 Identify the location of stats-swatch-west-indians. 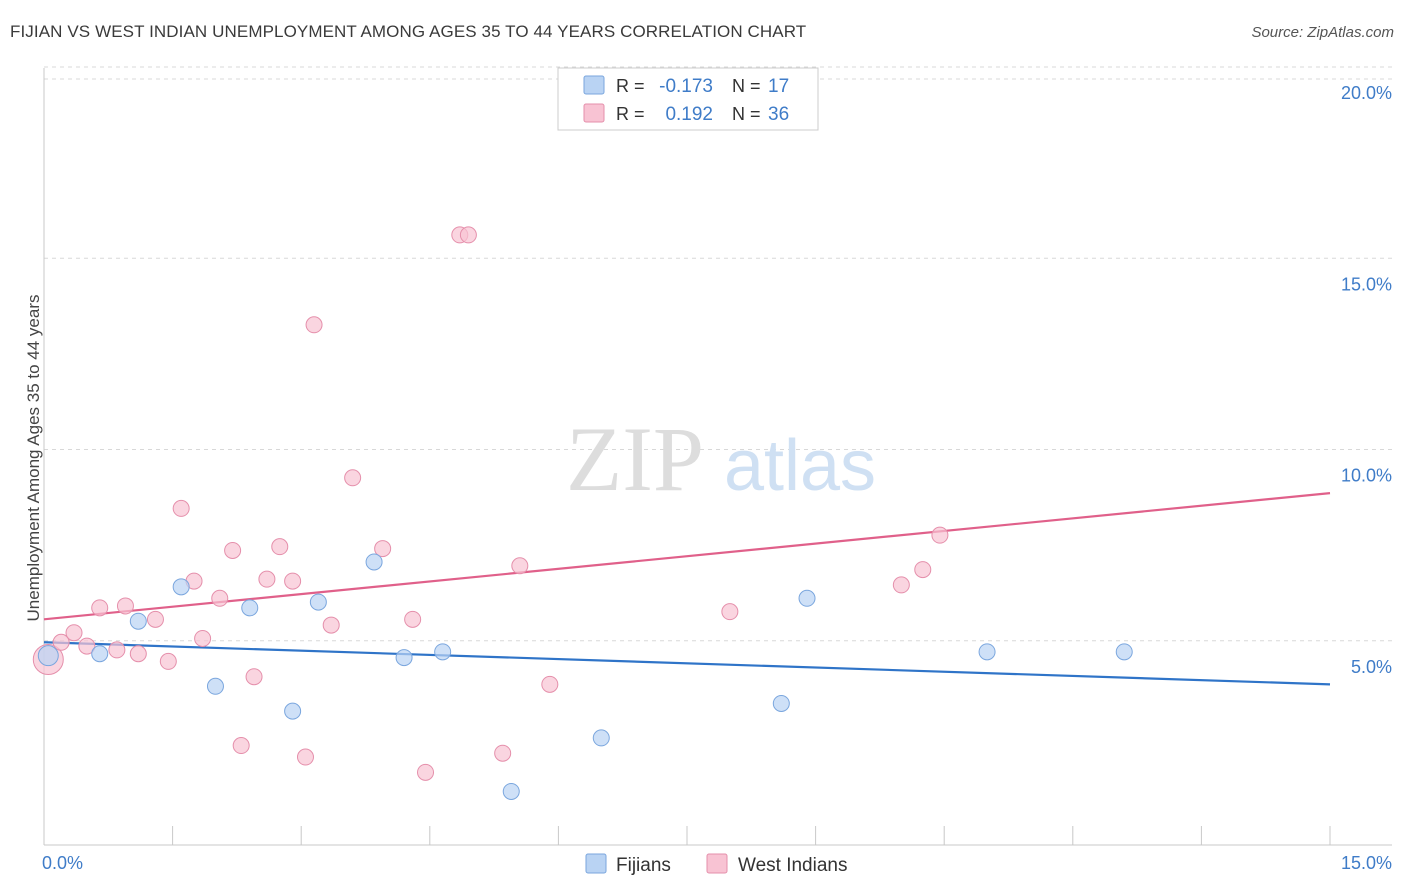
(594, 113).